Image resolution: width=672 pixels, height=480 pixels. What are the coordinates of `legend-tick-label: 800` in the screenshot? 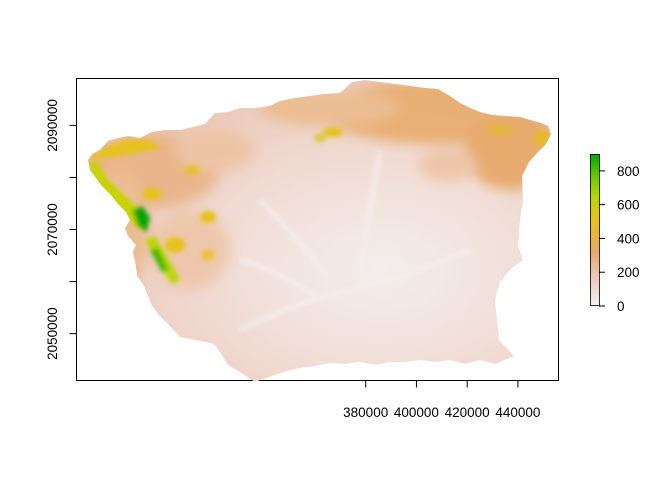 It's located at (628, 171).